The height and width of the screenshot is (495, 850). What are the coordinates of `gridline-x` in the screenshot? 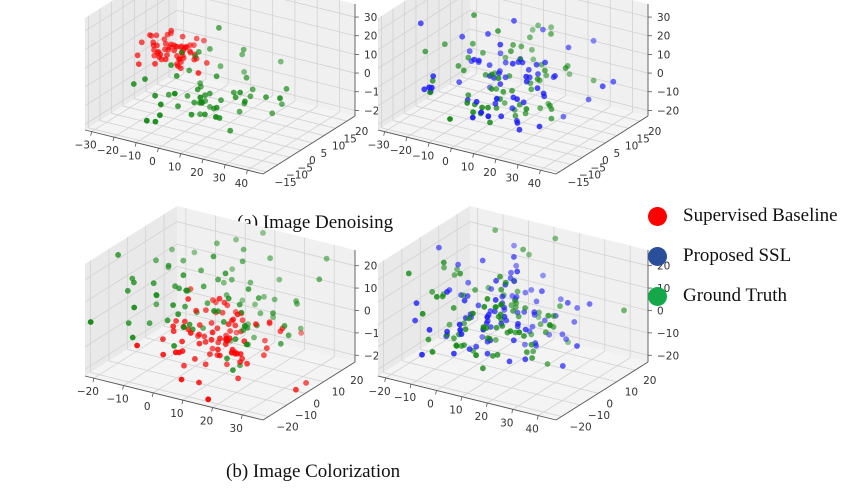 It's located at (229, 371).